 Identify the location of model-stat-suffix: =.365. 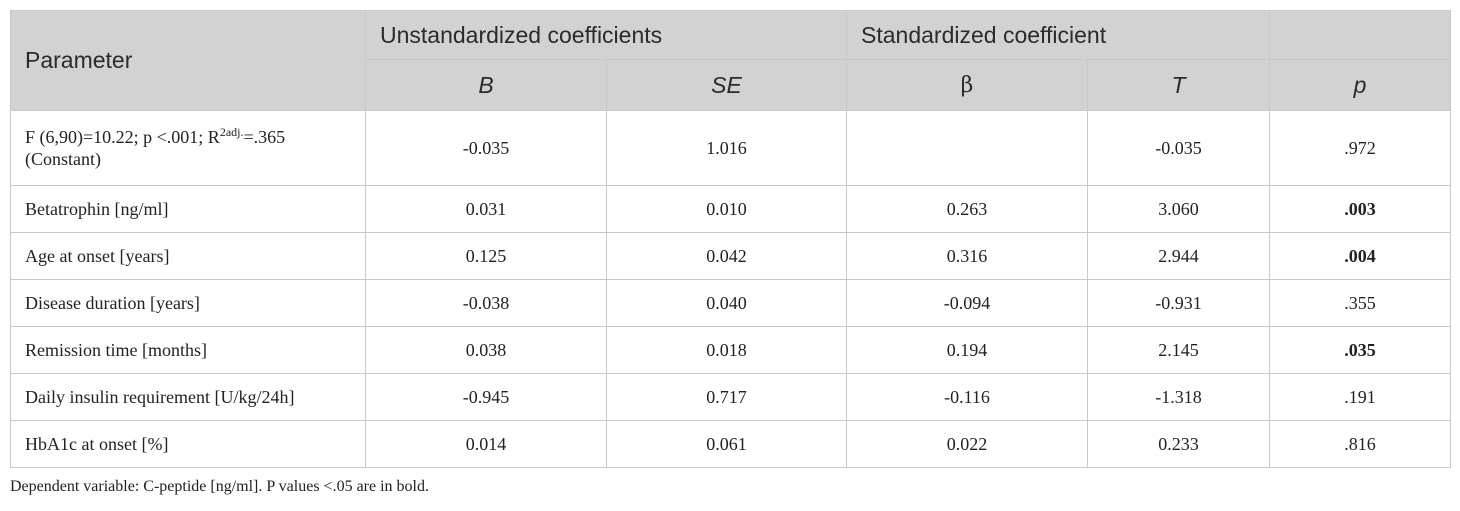
(264, 137).